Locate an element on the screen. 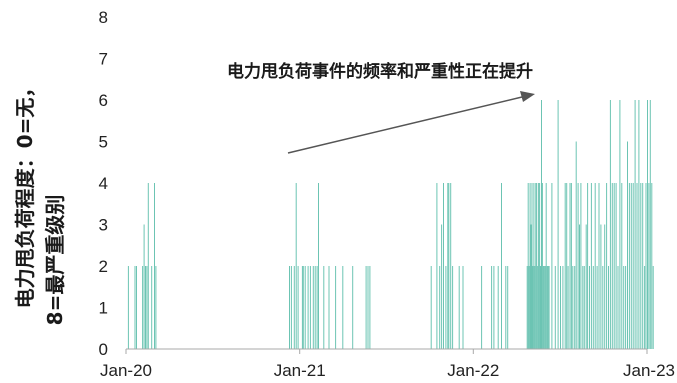  y-tick-label: 3 is located at coordinates (103, 225).